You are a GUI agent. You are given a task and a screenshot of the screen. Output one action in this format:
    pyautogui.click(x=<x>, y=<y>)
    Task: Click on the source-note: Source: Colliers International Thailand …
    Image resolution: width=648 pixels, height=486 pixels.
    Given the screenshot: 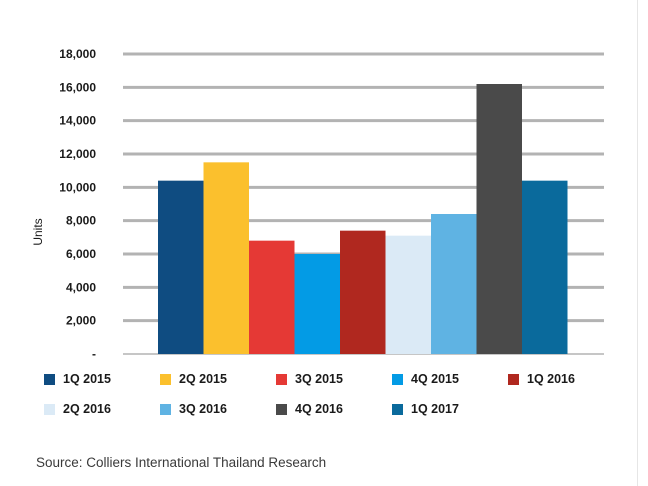 What is the action you would take?
    pyautogui.click(x=181, y=462)
    